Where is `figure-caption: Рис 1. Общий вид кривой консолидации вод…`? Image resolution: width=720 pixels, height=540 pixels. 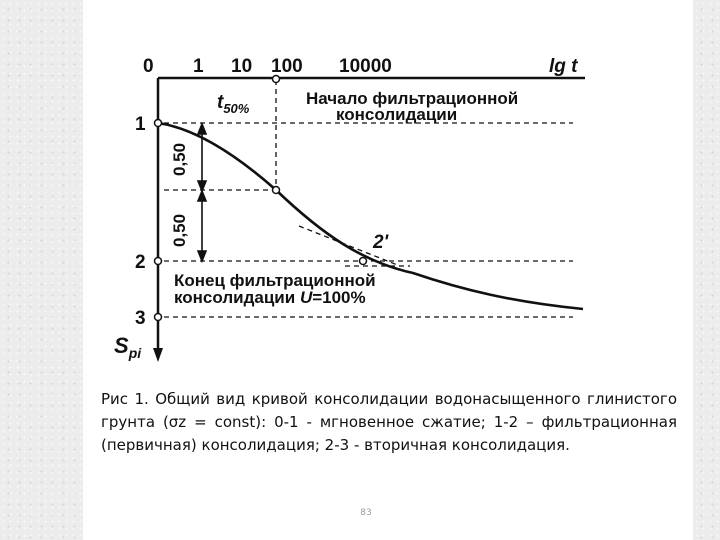 figure-caption: Рис 1. Общий вид кривой консолидации вод… is located at coordinates (389, 422).